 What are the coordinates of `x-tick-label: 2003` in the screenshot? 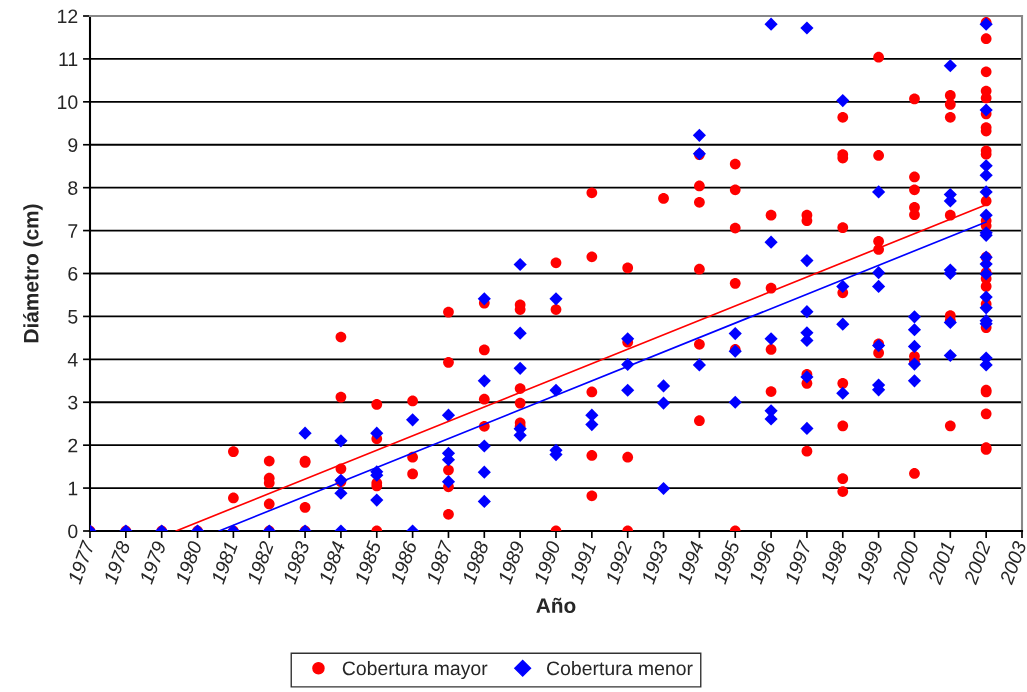 It's located at (1013, 563).